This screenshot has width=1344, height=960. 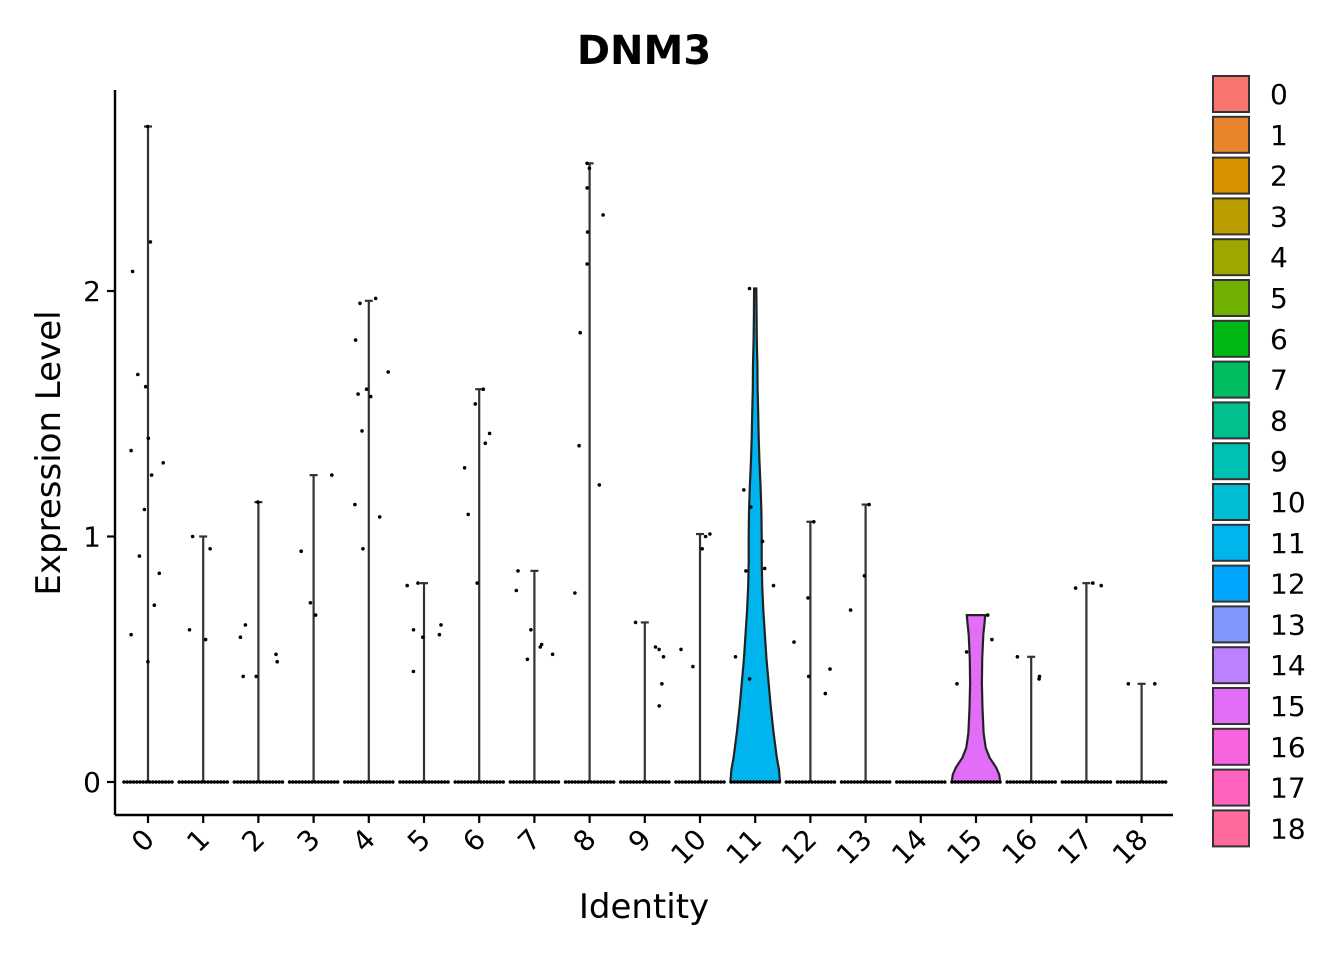 I want to click on x-tick-label-8: 8, so click(x=585, y=841).